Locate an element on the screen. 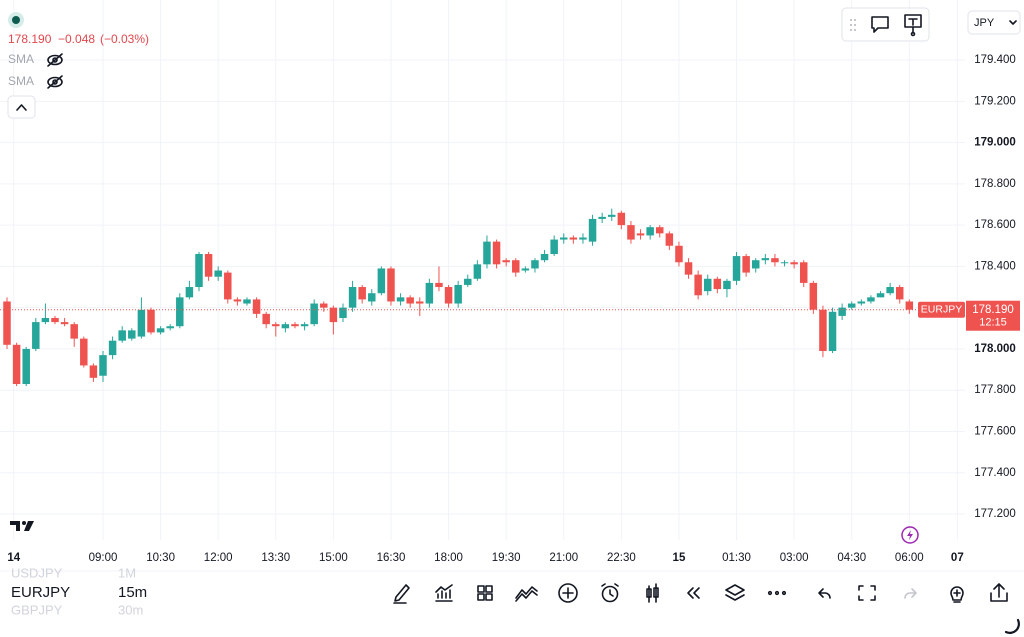 Image resolution: width=1024 pixels, height=637 pixels. y-tick-label: 178.400 is located at coordinates (995, 266).